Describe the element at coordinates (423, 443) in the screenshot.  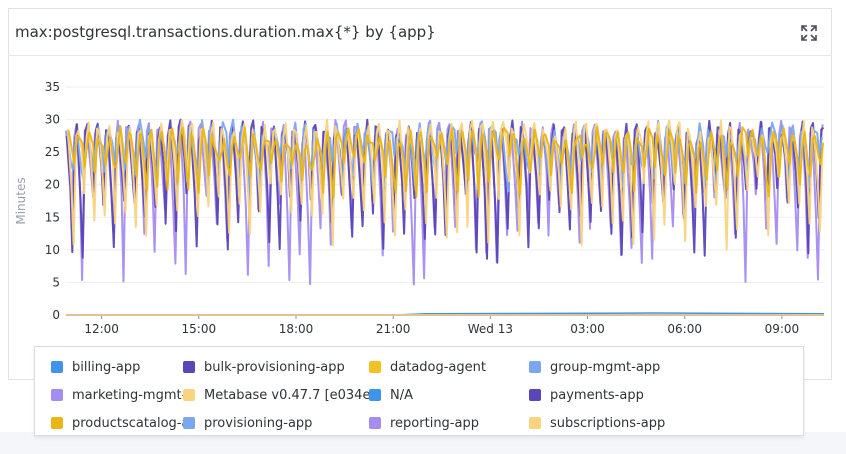
I see `bottom-band` at that location.